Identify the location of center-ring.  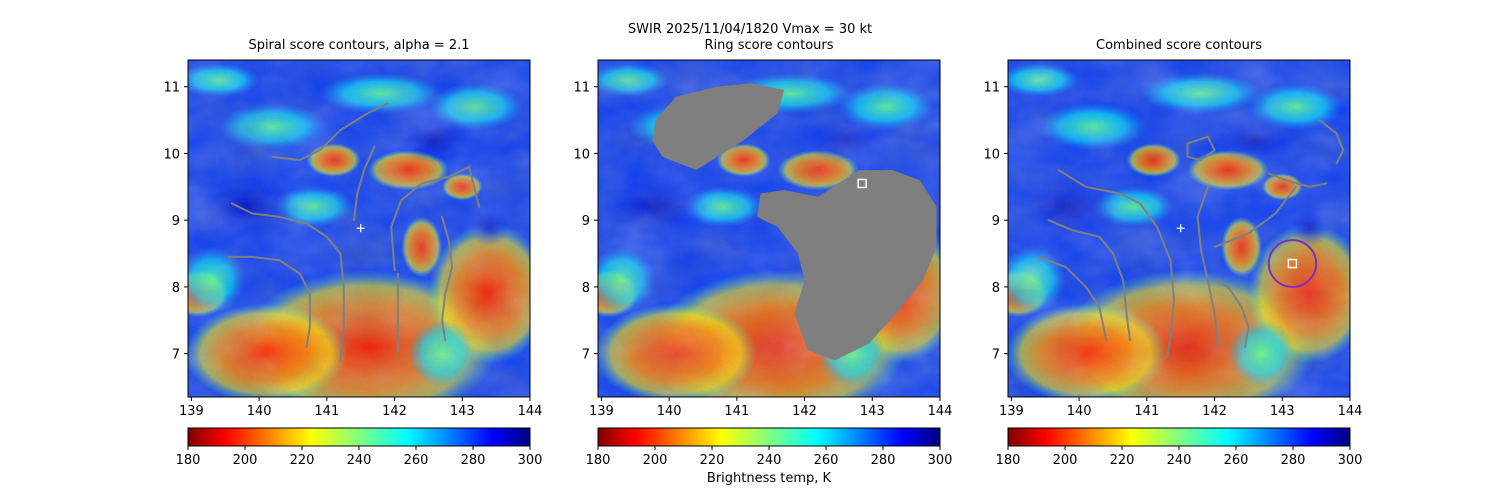
(1292, 263).